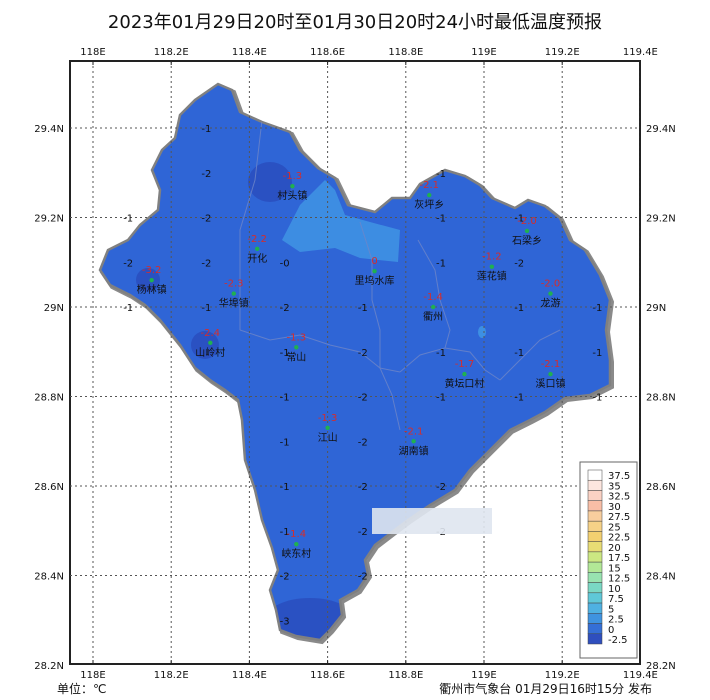 This screenshot has width=710, height=700. I want to click on legend-label: 5, so click(611, 609).